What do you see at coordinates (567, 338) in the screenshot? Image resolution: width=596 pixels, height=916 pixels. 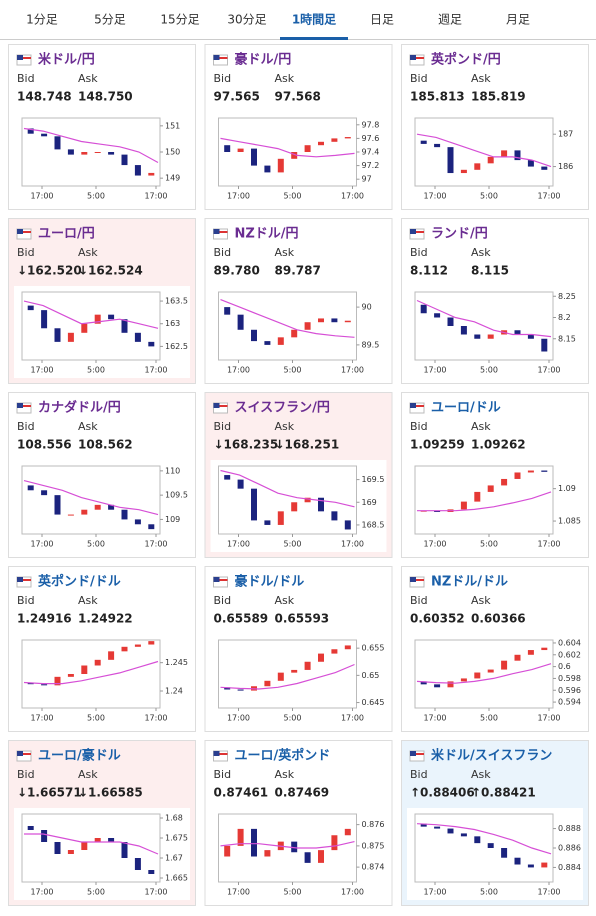 I see `y-tick-label: 8.15` at bounding box center [567, 338].